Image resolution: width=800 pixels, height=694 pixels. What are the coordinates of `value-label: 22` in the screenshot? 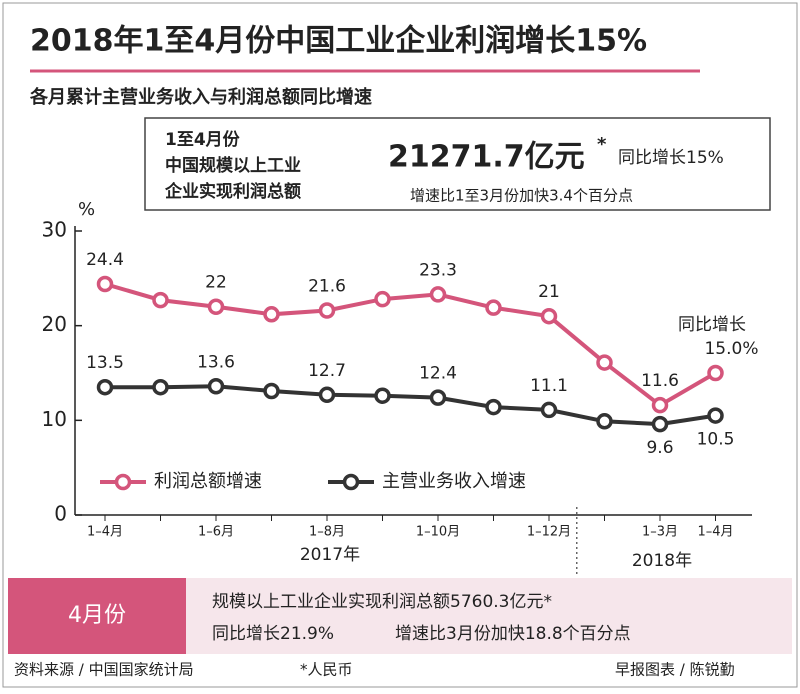 It's located at (216, 283).